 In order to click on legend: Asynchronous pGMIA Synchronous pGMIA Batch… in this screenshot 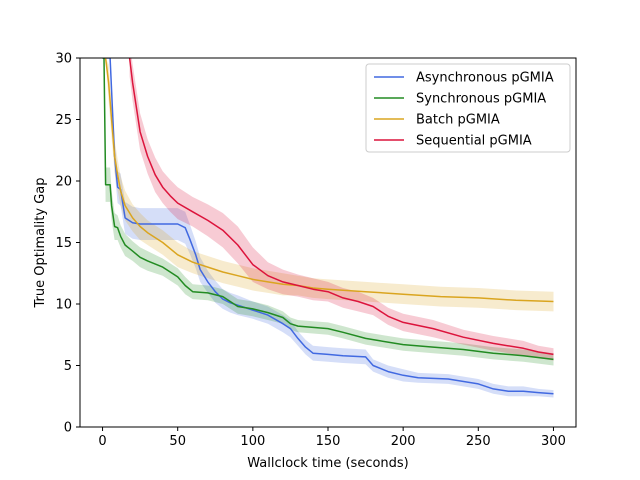, I will do `click(468, 108)`.